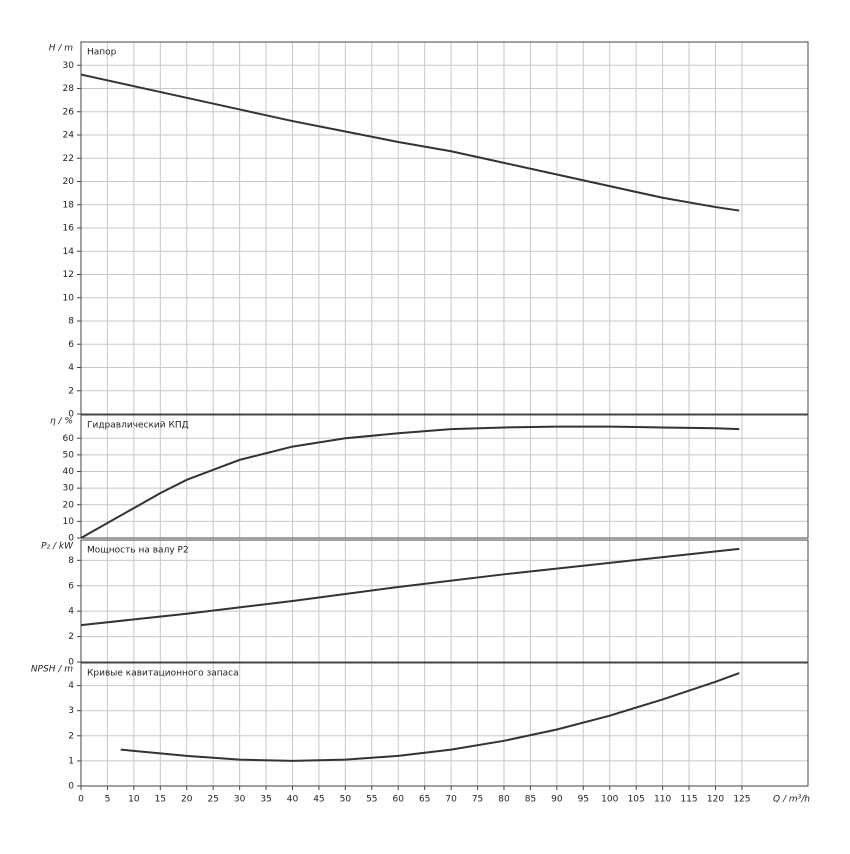 Image resolution: width=850 pixels, height=854 pixels. Describe the element at coordinates (346, 800) in the screenshot. I see `x-tick-label: 50` at that location.